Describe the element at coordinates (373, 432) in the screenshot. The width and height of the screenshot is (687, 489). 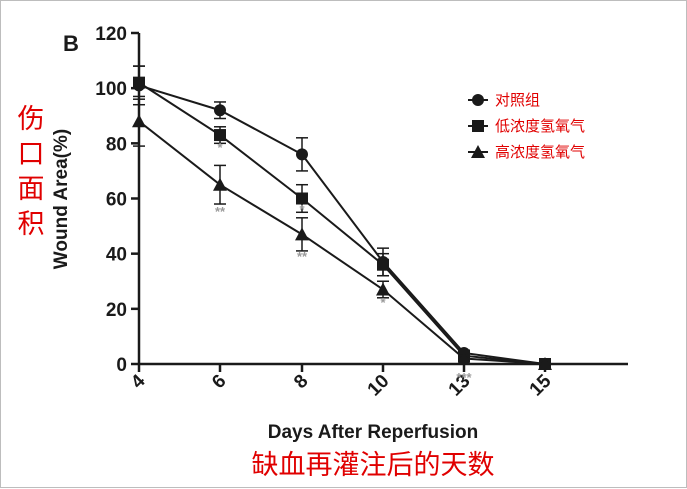
I see `x-axis-title: Days After Reperfusion` at that location.